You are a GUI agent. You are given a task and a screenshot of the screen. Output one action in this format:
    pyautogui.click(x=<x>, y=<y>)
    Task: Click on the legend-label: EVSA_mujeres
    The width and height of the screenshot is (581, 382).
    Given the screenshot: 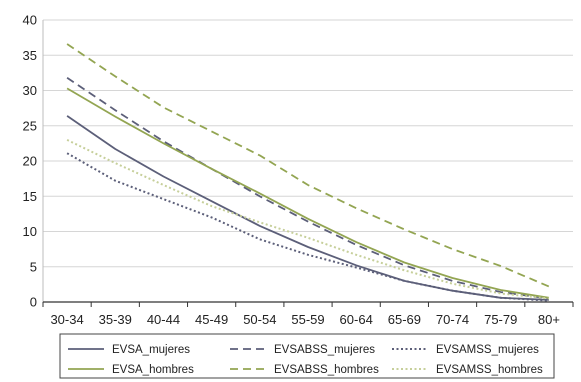 What is the action you would take?
    pyautogui.click(x=151, y=350)
    